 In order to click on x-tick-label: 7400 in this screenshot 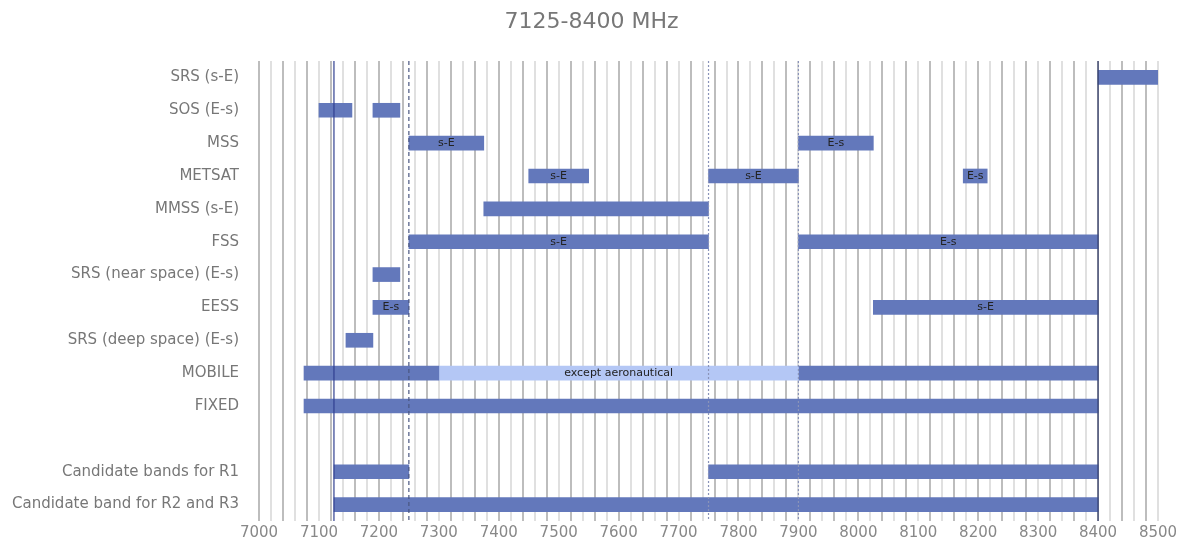, I will do `click(498, 531)`.